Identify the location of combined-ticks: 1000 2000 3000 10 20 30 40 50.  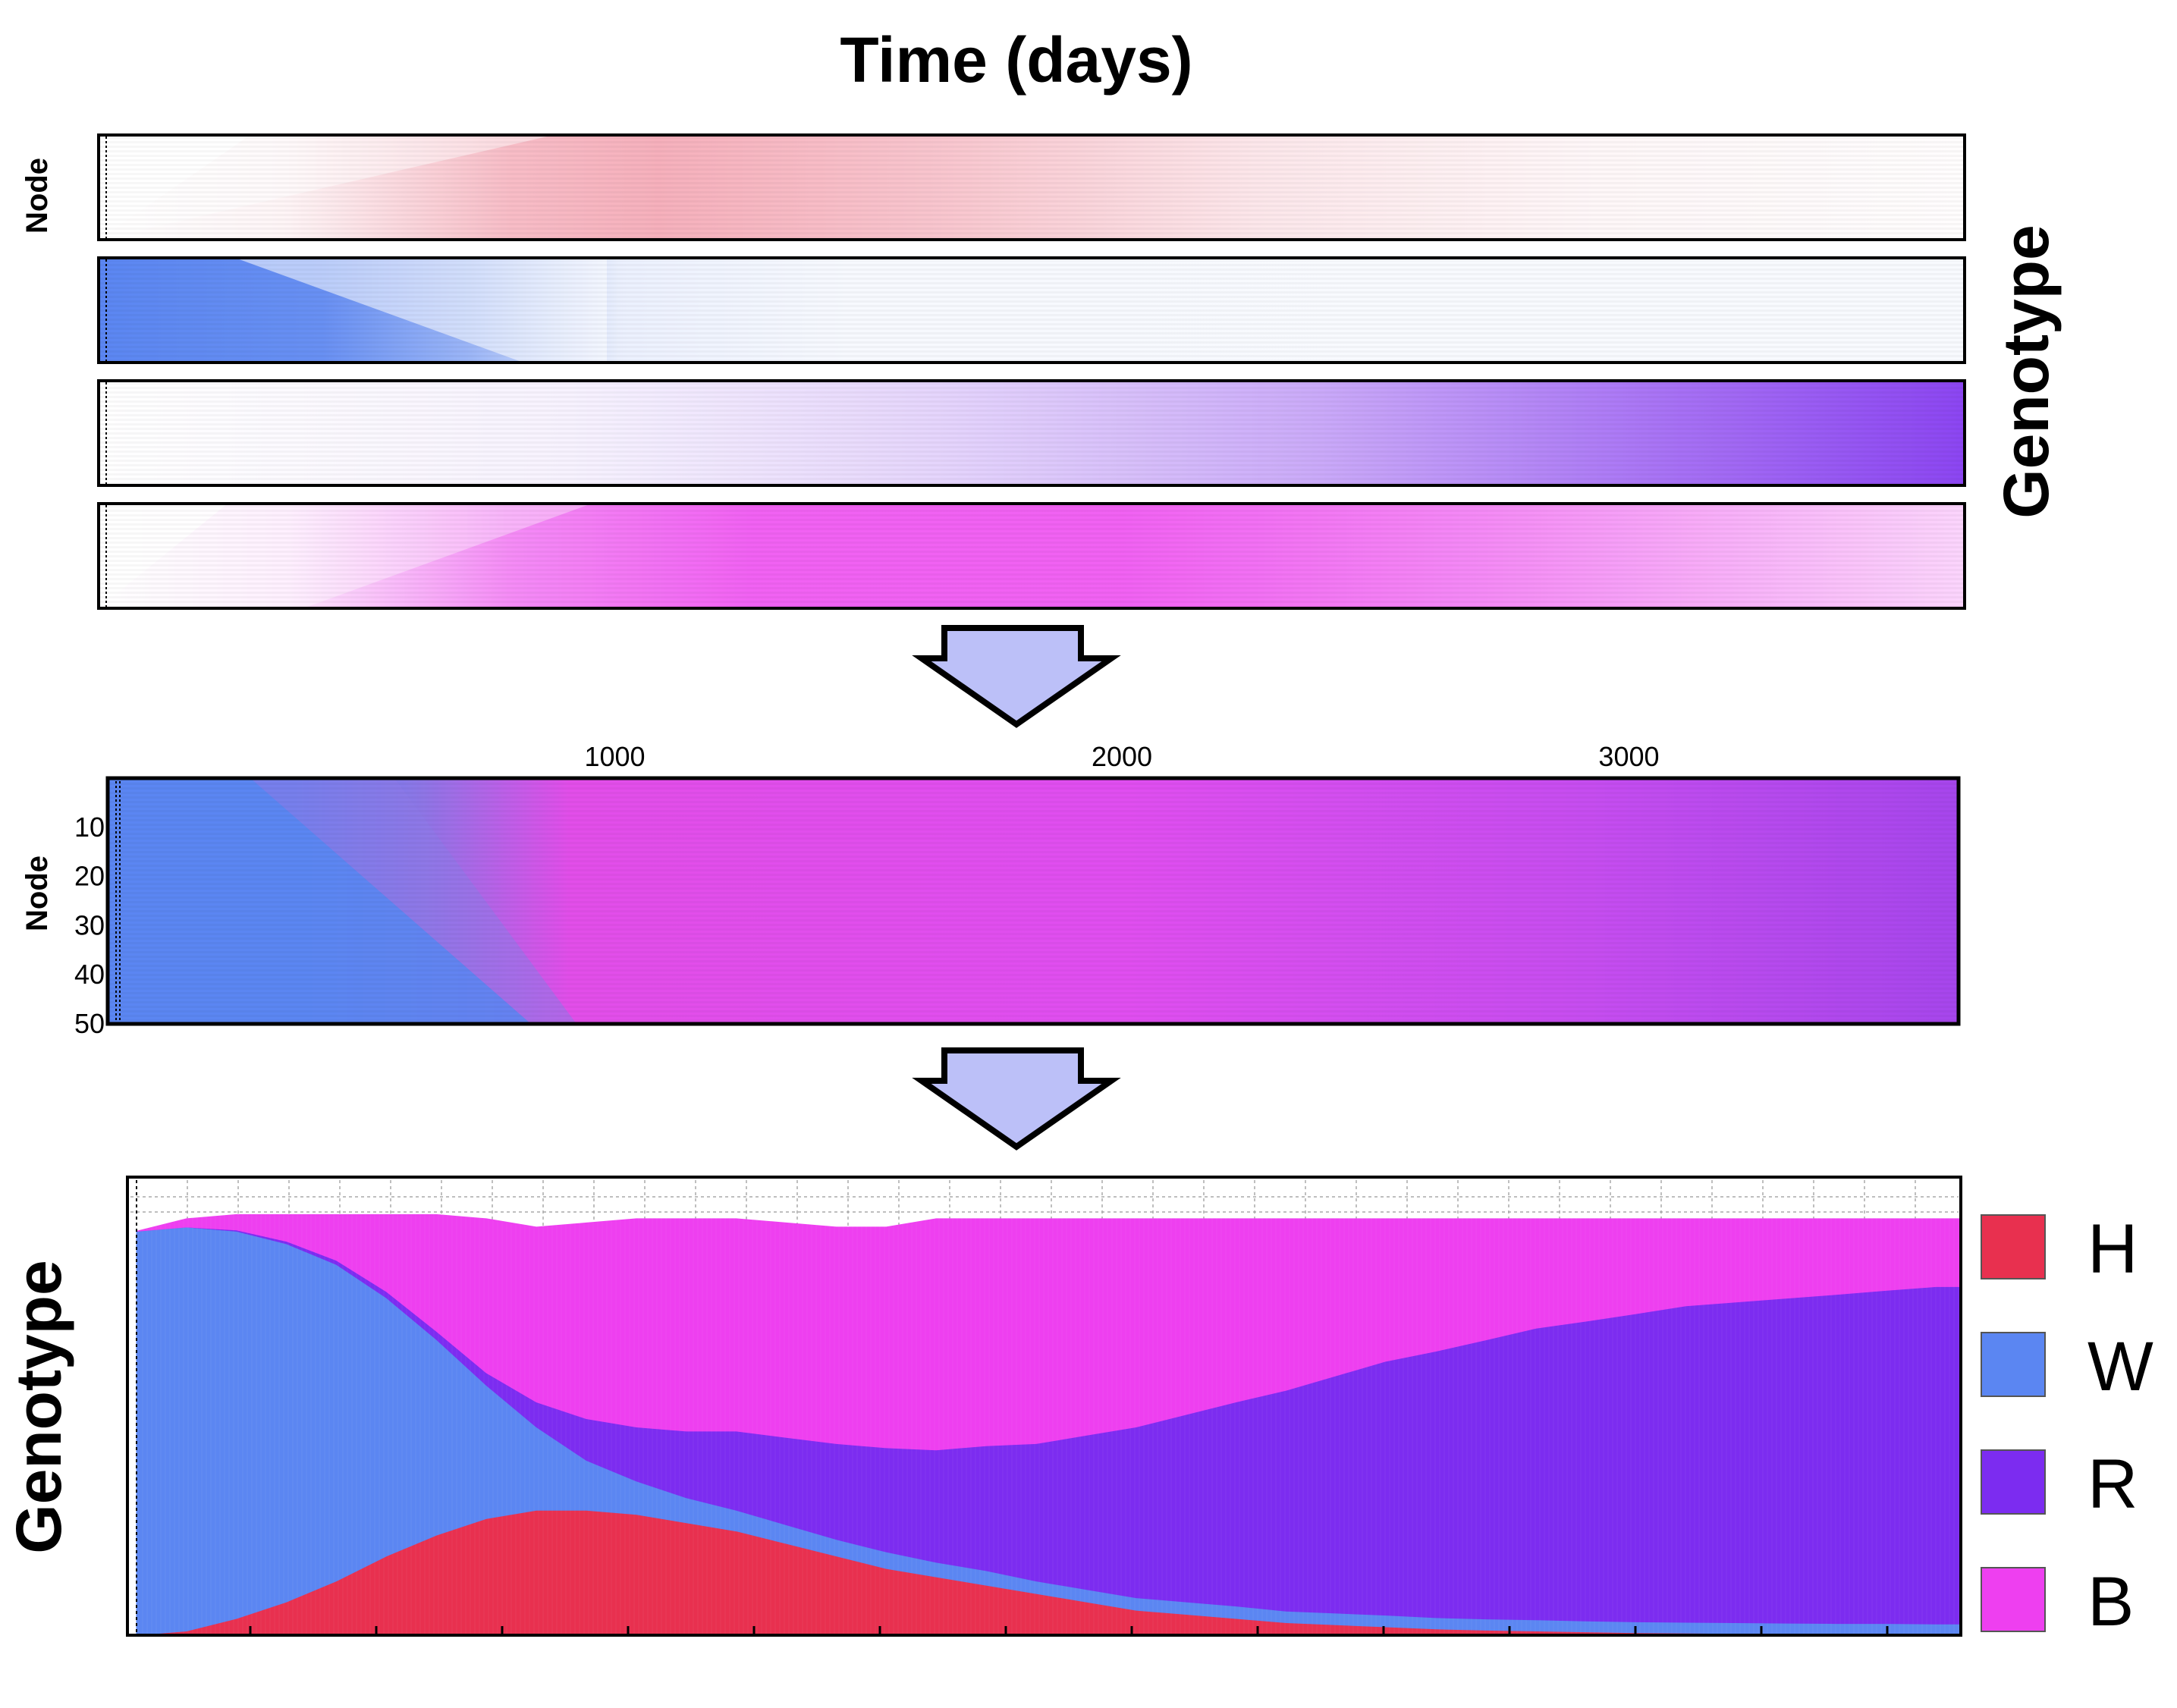
(867, 890).